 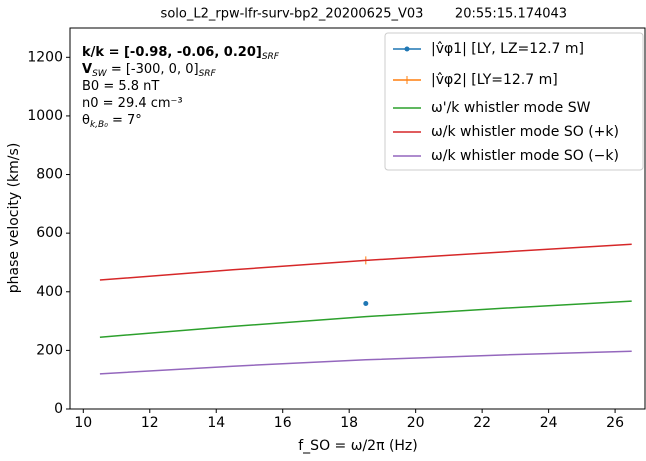 I want to click on annotation: VSW = [-300, 0, 0]SRF, so click(x=149, y=70).